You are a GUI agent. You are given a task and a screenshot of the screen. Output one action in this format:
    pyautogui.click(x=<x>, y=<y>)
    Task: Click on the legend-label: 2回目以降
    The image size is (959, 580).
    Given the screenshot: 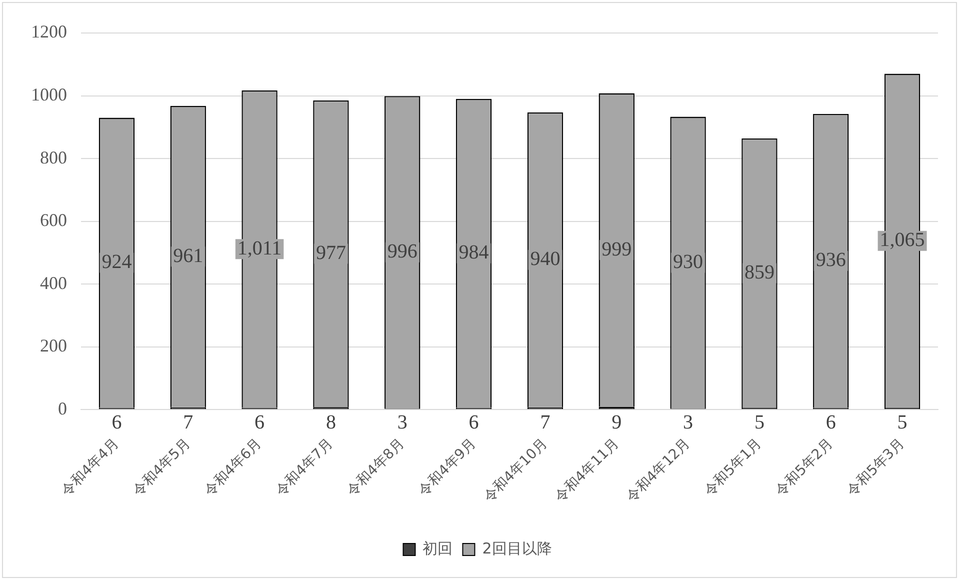 What is the action you would take?
    pyautogui.click(x=517, y=548)
    